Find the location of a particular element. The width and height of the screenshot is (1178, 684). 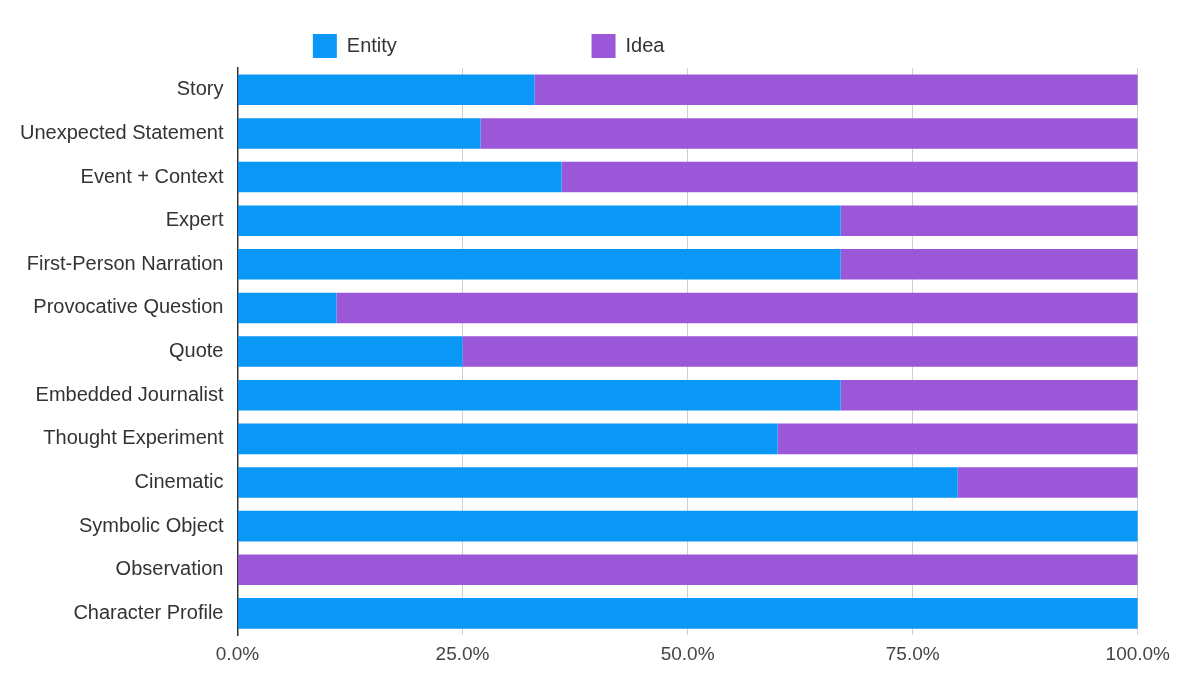

y-tick-label: Character Profile is located at coordinates (148, 611).